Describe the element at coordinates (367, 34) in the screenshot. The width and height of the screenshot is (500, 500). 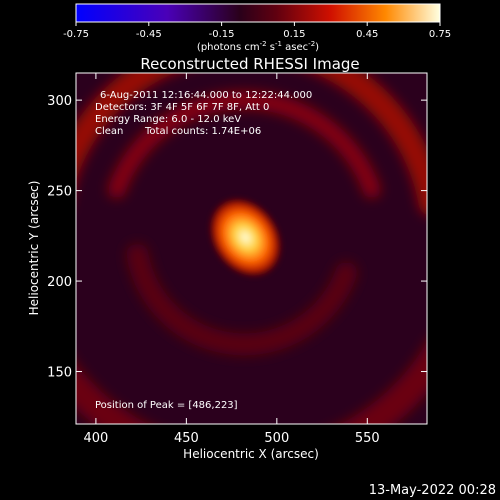
I see `colorbar-tick-label: 0.45` at that location.